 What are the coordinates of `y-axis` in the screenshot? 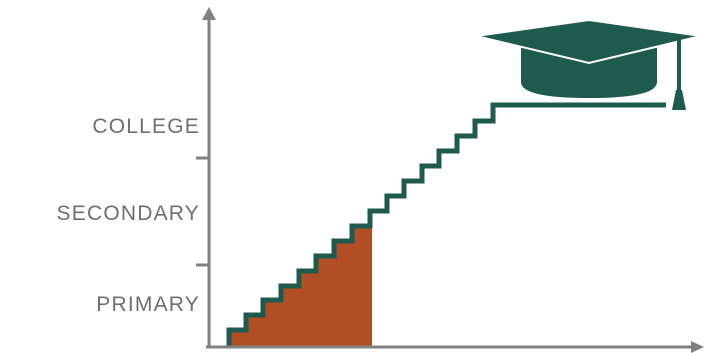 It's located at (206, 177).